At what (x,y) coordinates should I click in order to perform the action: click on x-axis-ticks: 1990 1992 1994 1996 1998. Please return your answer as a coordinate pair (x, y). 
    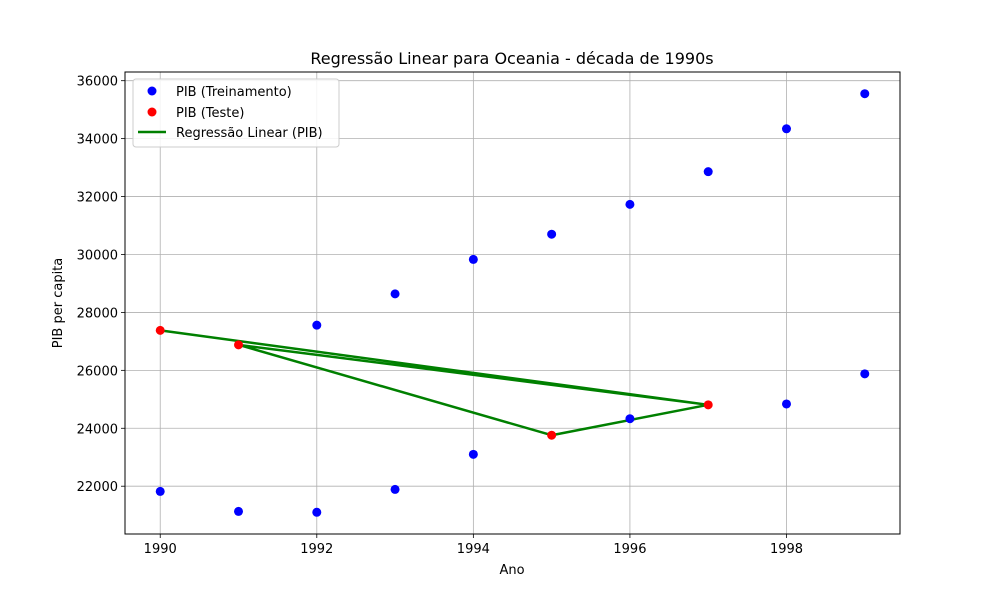
    Looking at the image, I should click on (473, 545).